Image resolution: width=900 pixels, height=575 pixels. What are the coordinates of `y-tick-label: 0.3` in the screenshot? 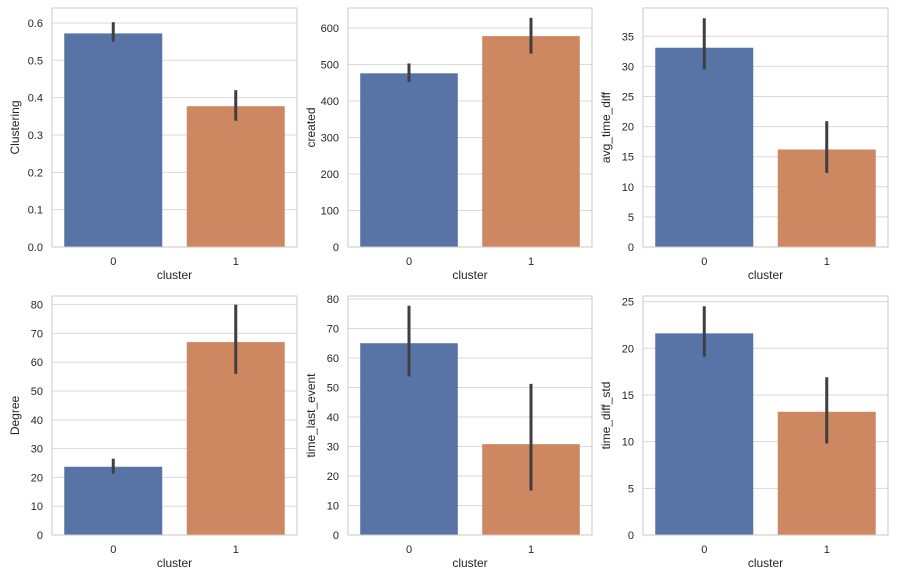 It's located at (35, 136).